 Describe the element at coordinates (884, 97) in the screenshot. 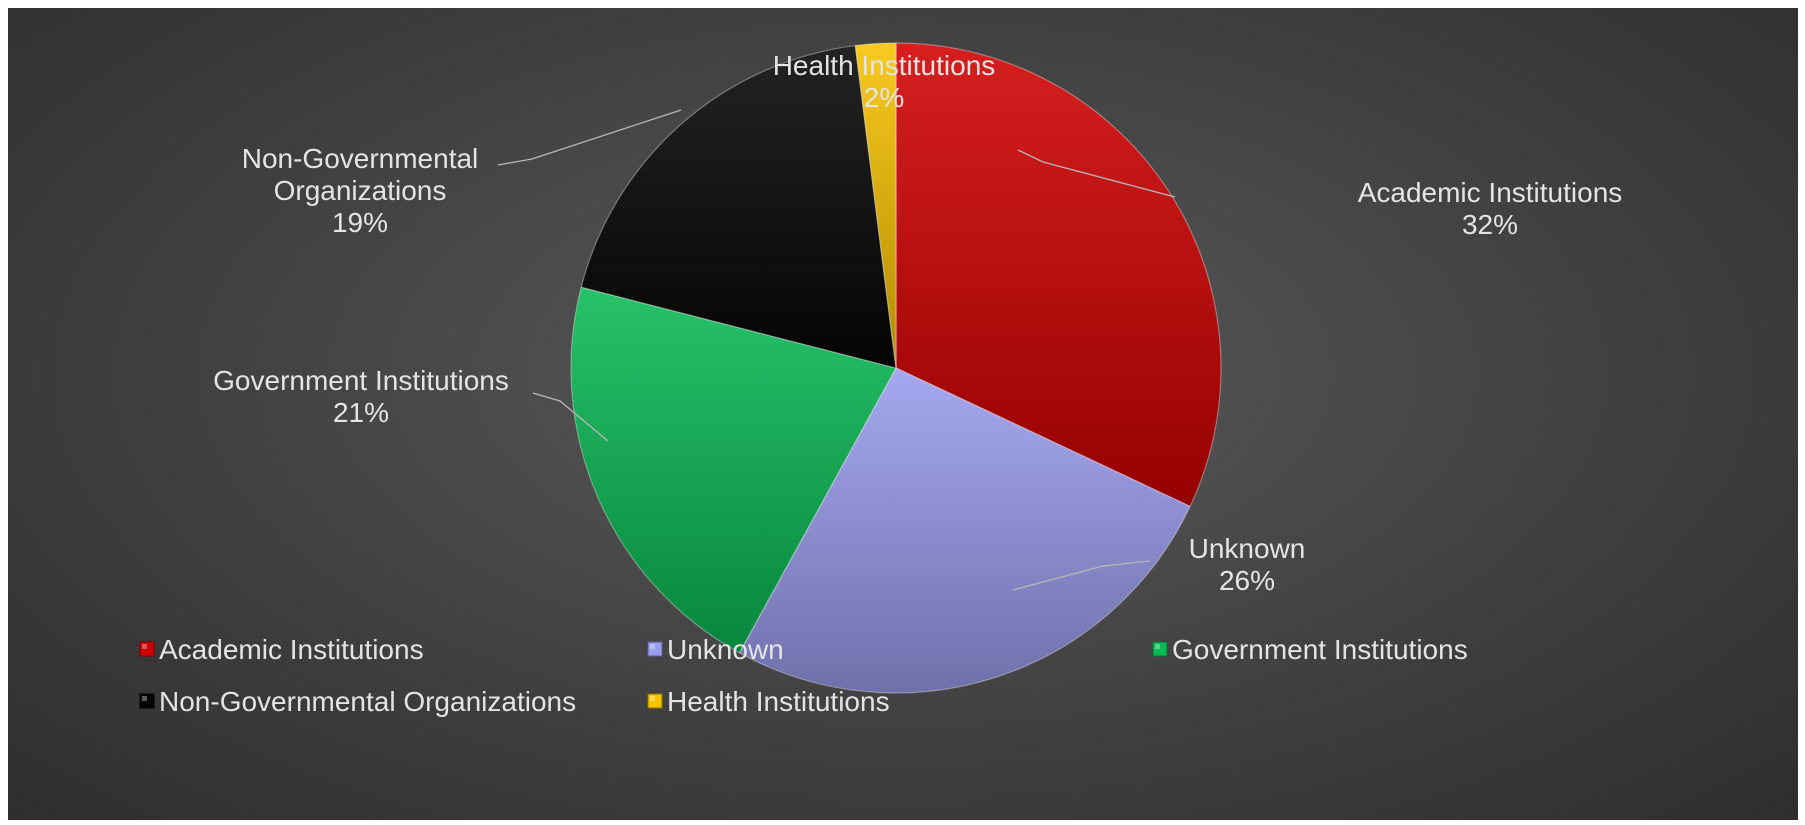

I see `slice-value-label: 2%` at that location.